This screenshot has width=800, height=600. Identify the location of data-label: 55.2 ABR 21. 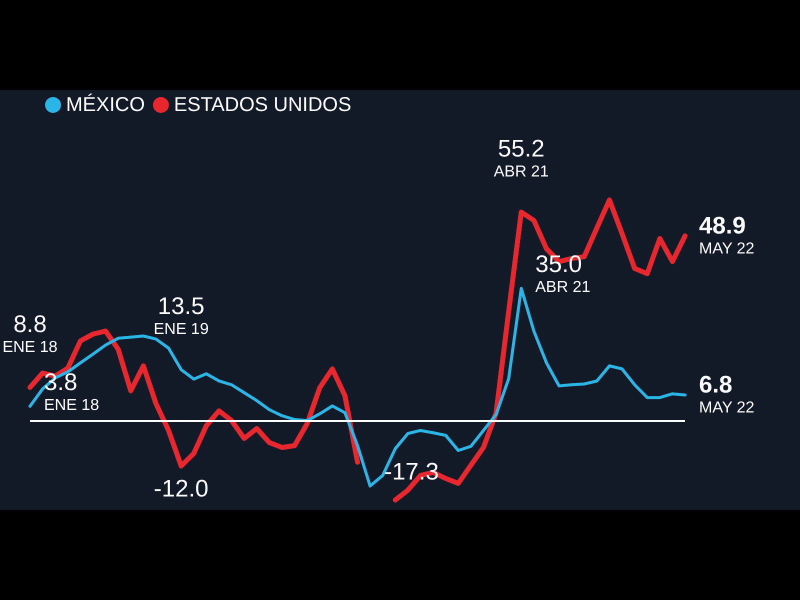
(521, 158).